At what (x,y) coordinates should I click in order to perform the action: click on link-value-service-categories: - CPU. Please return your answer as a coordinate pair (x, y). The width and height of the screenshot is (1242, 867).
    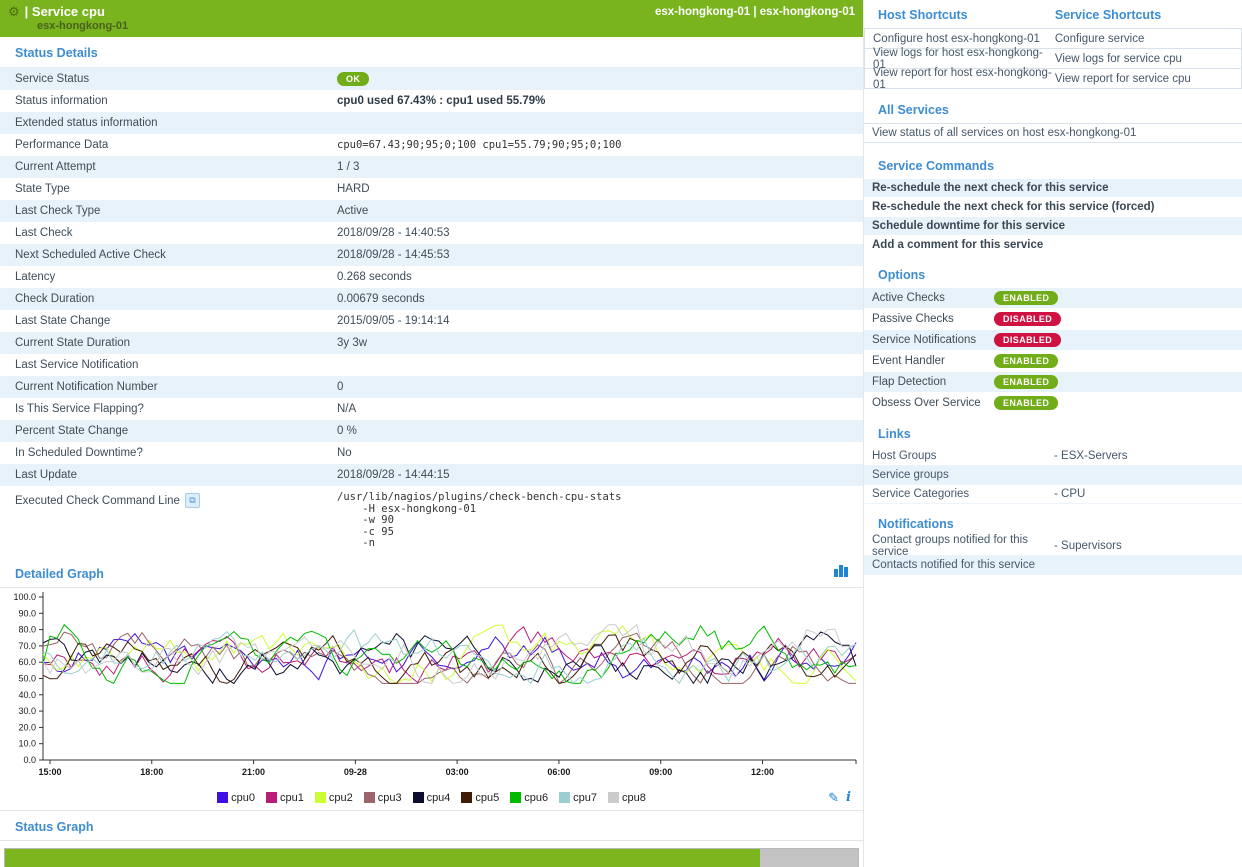
    Looking at the image, I should click on (1070, 494).